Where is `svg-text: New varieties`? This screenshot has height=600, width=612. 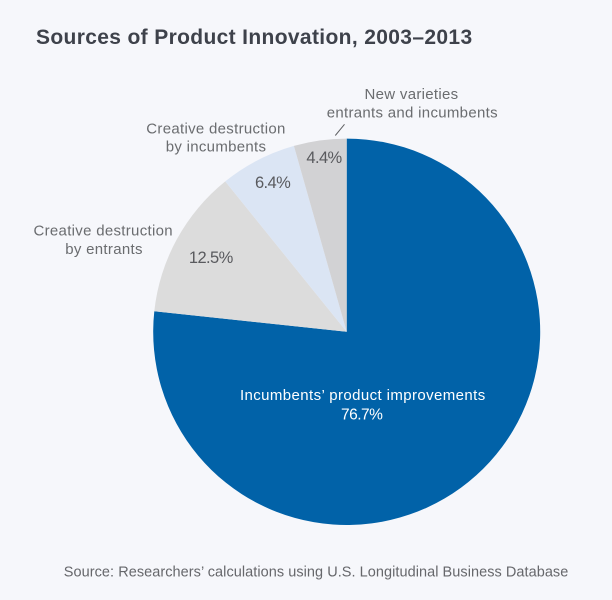 svg-text: New varieties is located at coordinates (412, 94).